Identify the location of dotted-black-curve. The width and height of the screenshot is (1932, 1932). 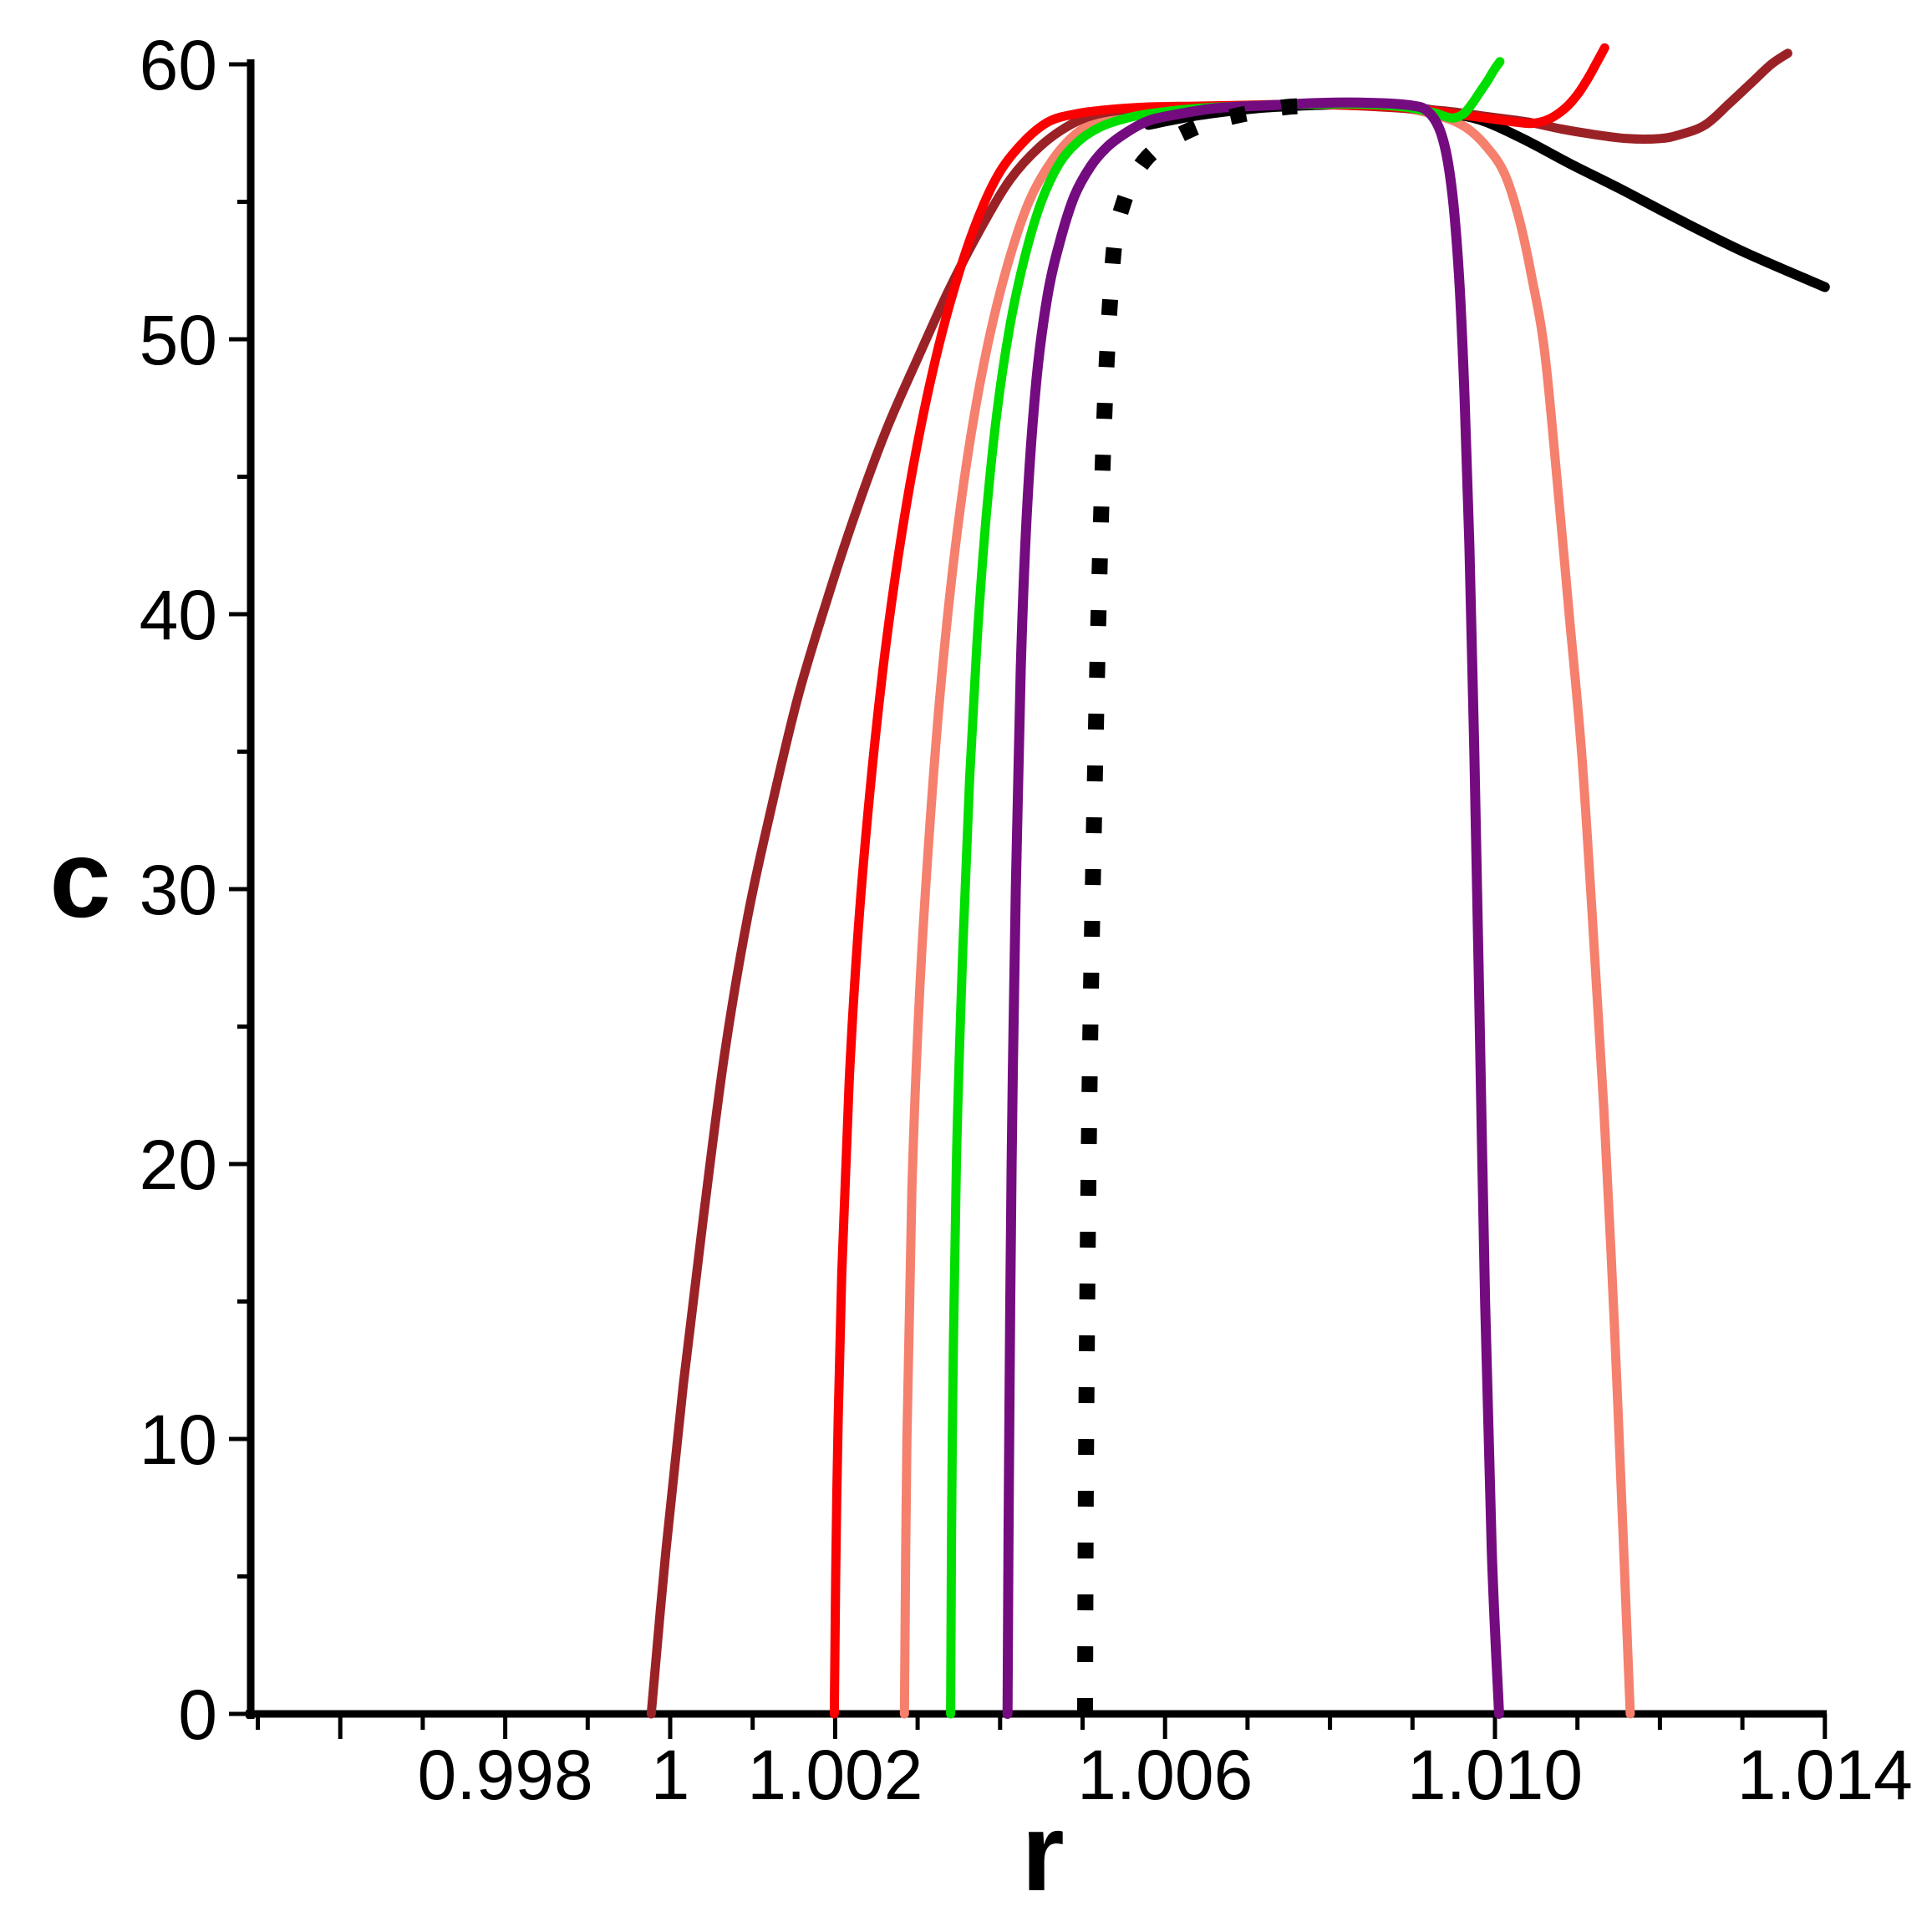
(1195, 906).